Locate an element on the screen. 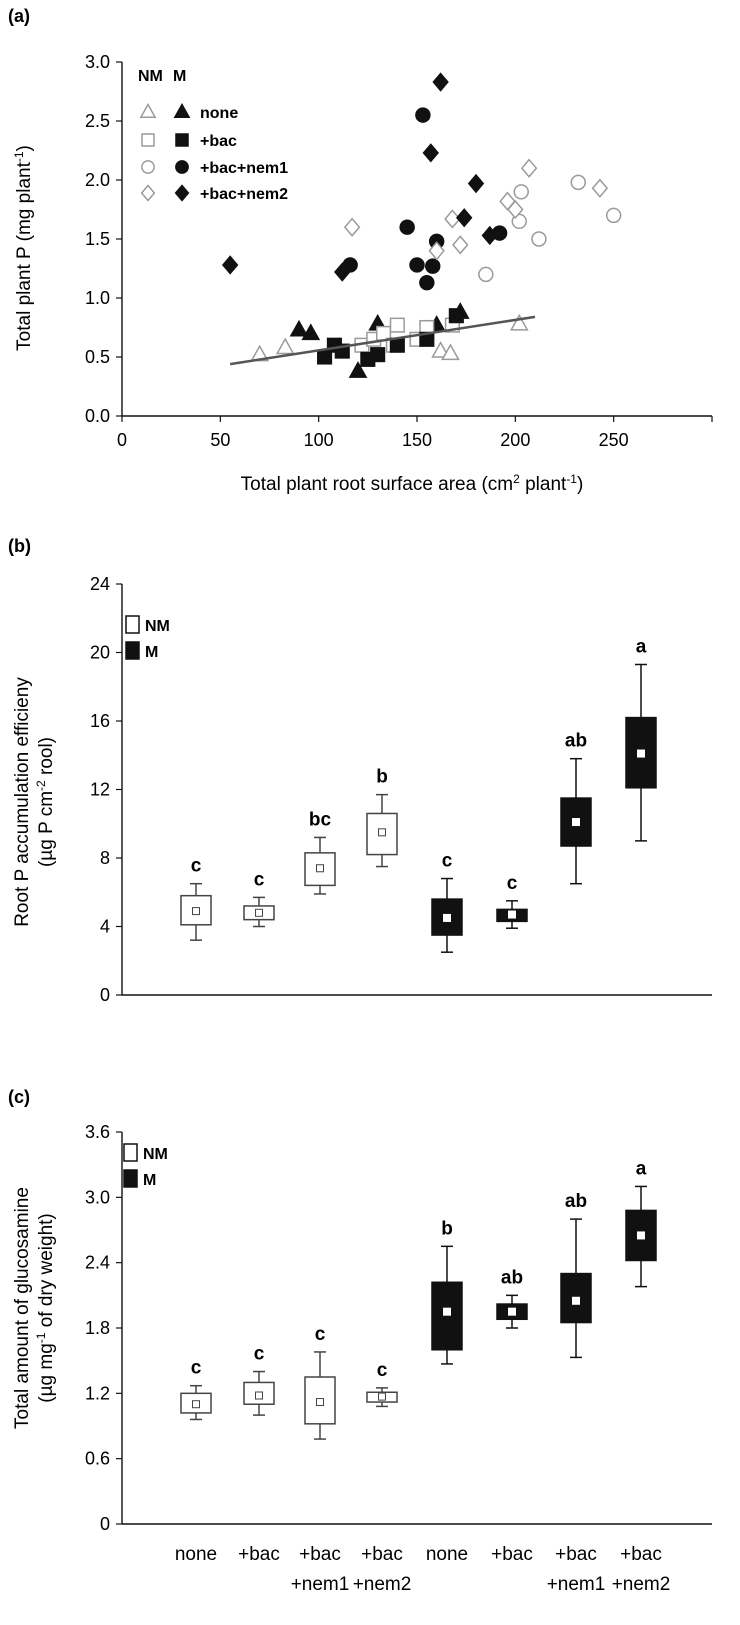  panel-b-label: (b) is located at coordinates (19, 546).